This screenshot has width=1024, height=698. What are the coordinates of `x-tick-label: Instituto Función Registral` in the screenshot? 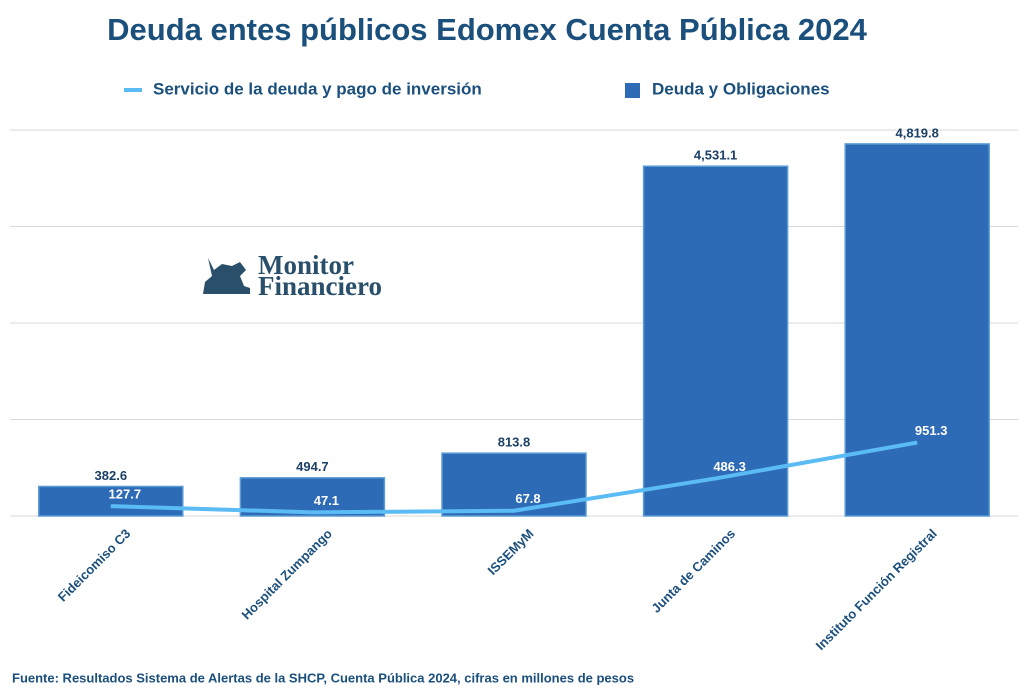 It's located at (876, 589).